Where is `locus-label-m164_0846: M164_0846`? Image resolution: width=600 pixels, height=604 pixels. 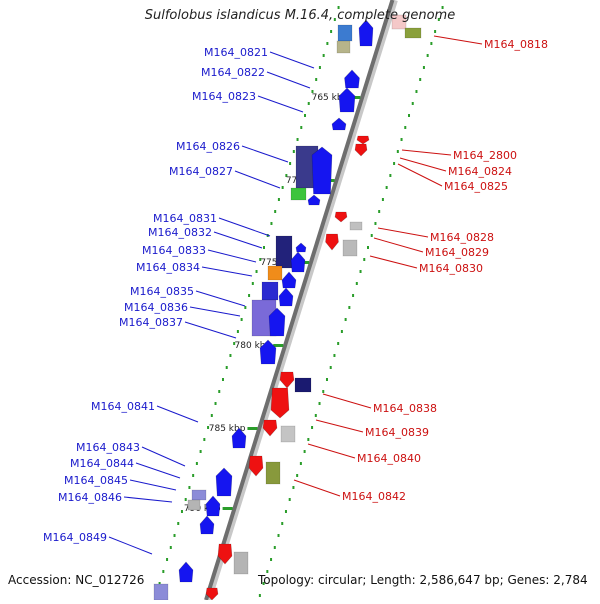 locus-label-m164_0846: M164_0846 is located at coordinates (90, 497).